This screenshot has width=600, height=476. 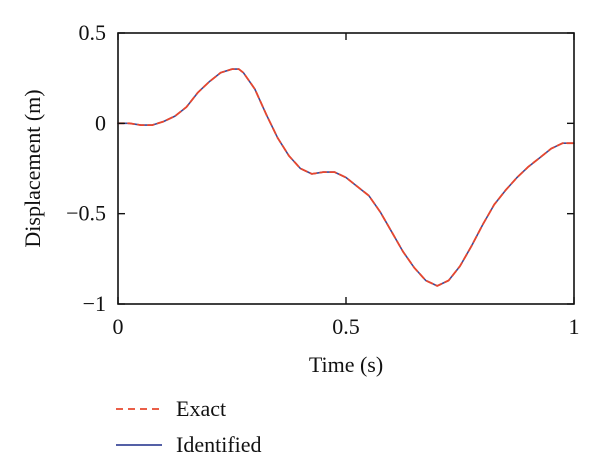 I want to click on y-tick-label: 0, so click(x=100, y=122).